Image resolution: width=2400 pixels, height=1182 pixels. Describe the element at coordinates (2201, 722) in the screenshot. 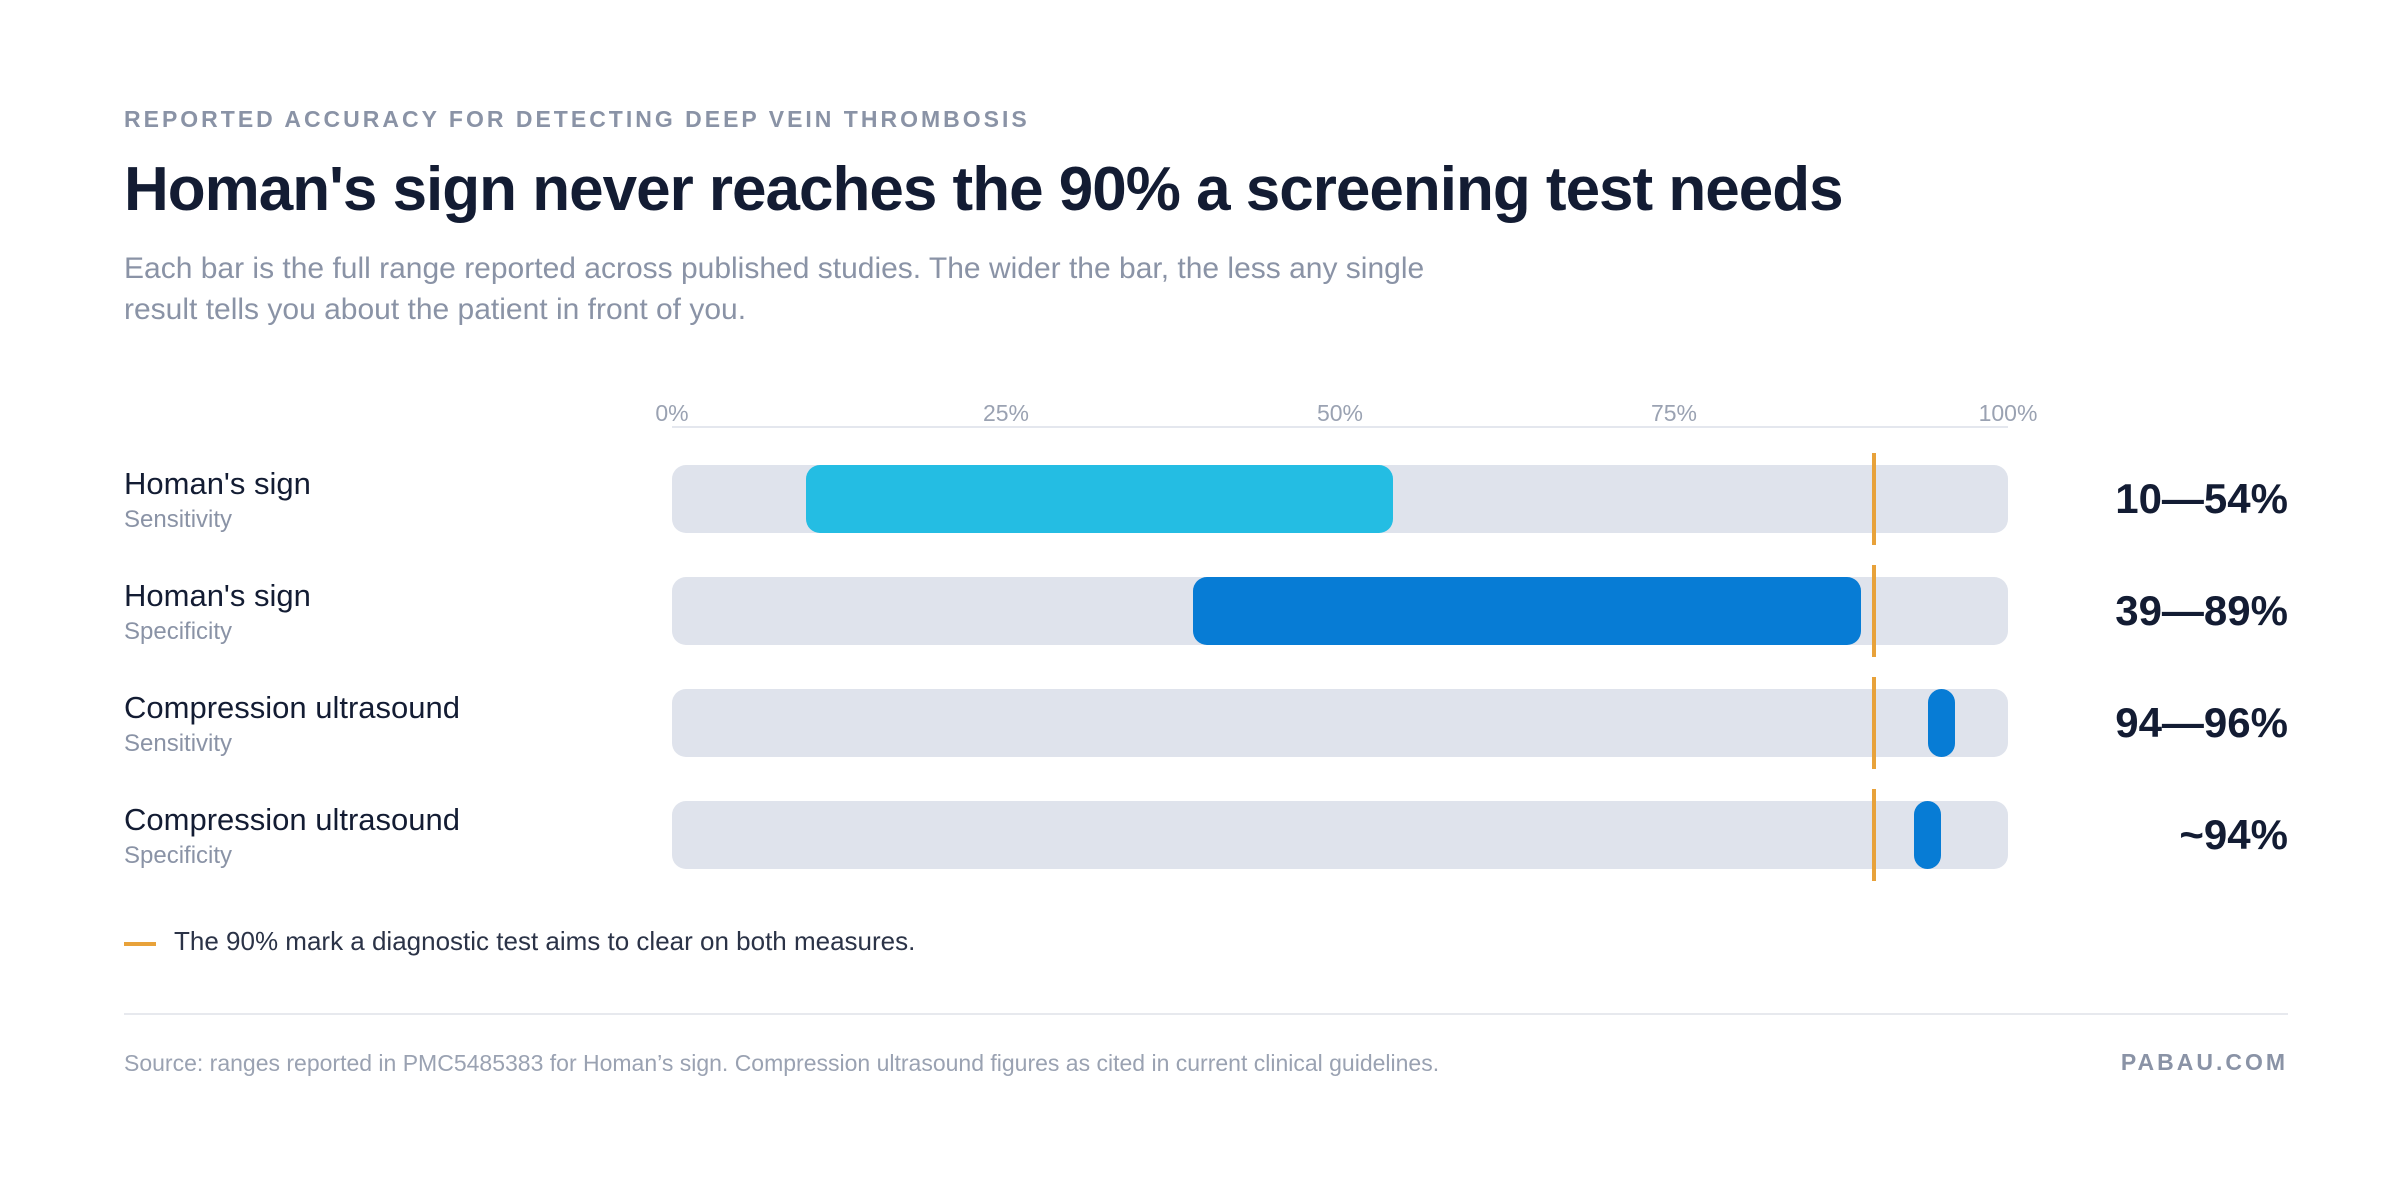

I see `range-value-label: 94—96%` at that location.